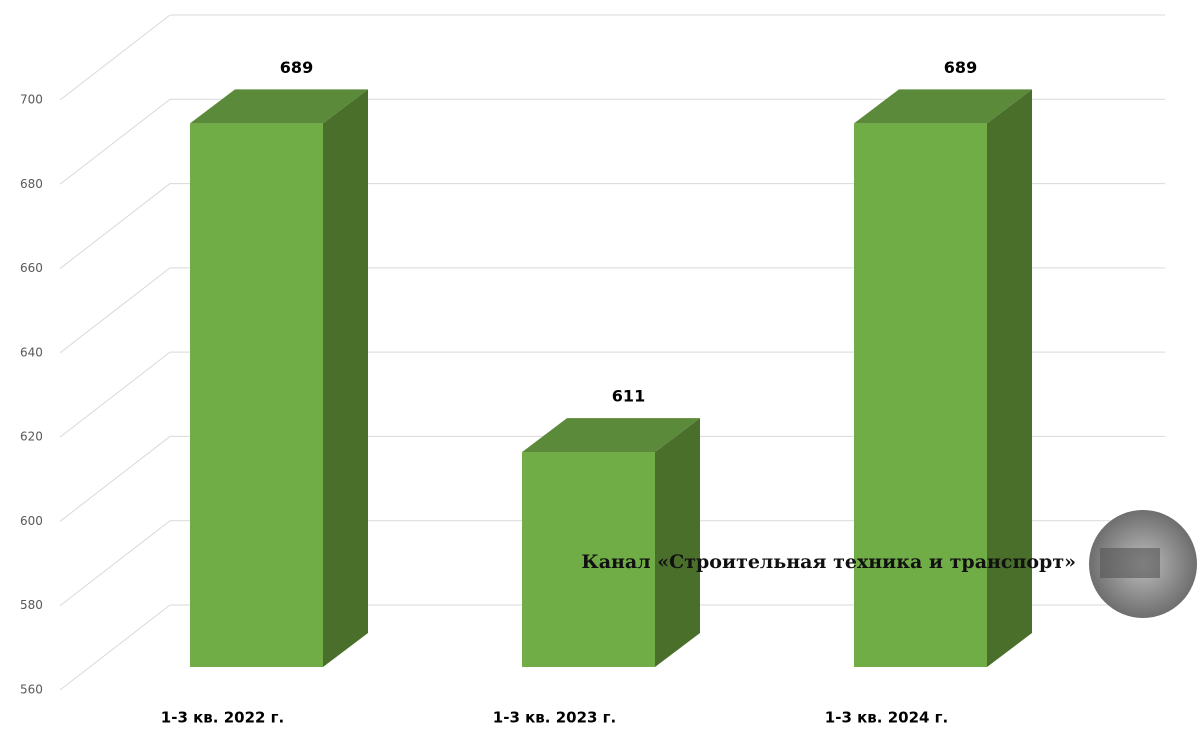 The image size is (1200, 743). I want to click on y-tick-label: 660, so click(31, 268).